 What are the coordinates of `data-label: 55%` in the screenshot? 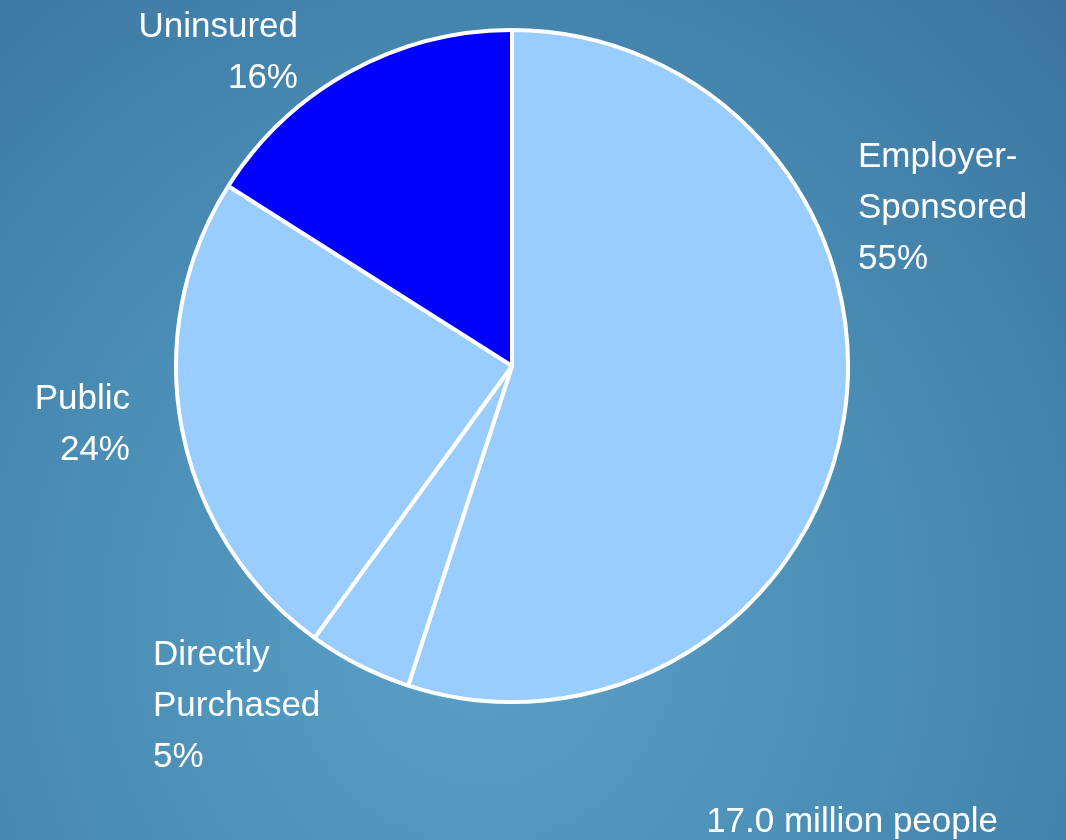 It's located at (893, 257).